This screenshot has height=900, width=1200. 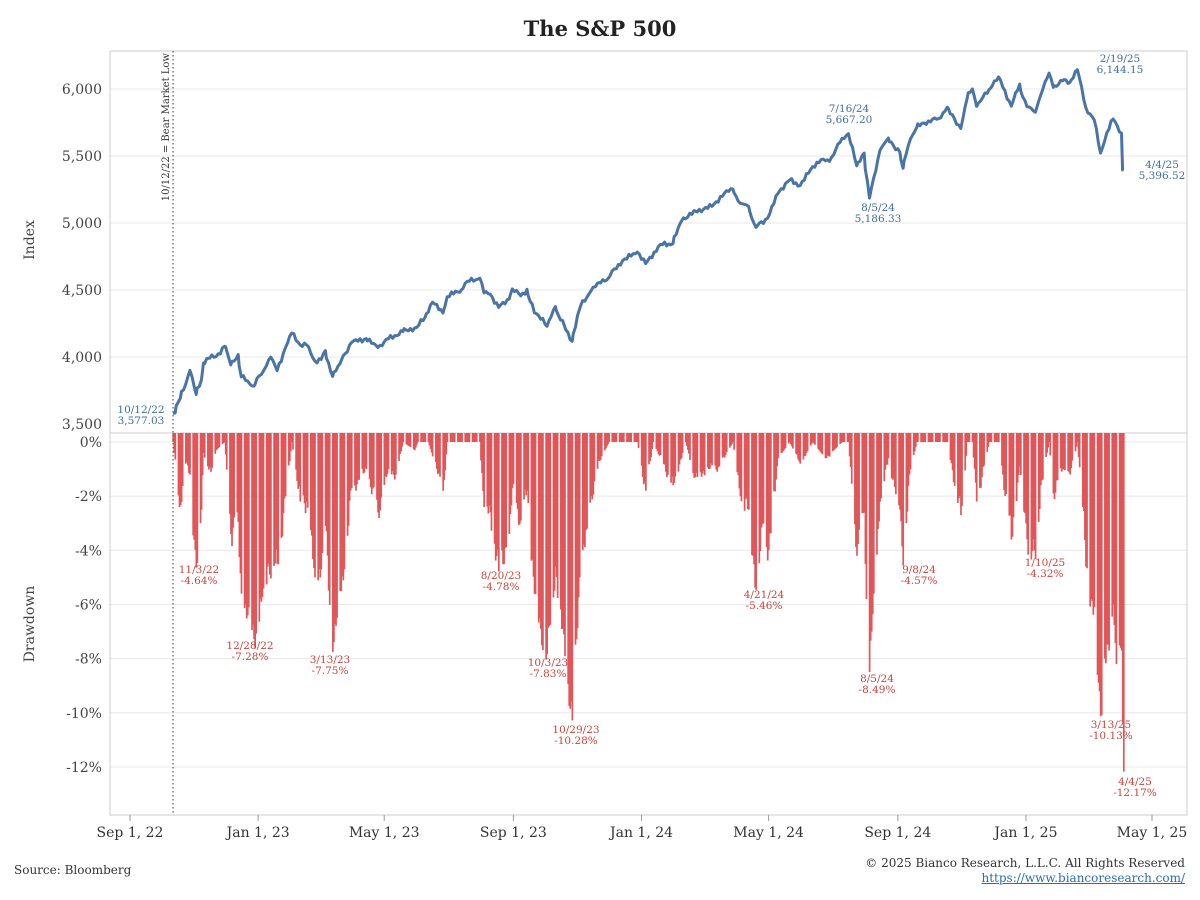 What do you see at coordinates (257, 833) in the screenshot?
I see `x-tick-label: Jan 1, 23` at bounding box center [257, 833].